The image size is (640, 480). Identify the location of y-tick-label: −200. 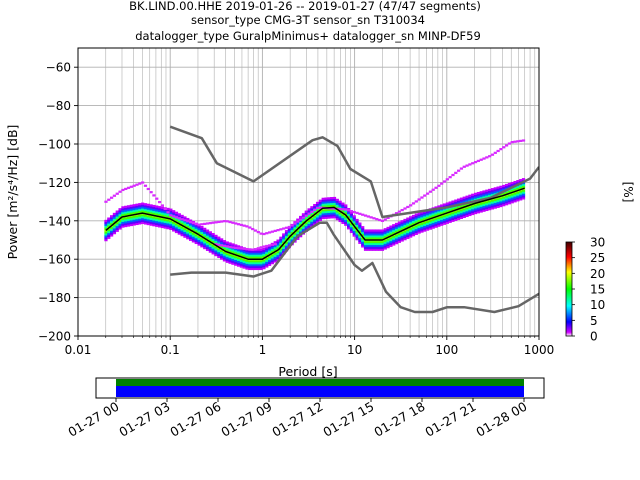
(54, 337).